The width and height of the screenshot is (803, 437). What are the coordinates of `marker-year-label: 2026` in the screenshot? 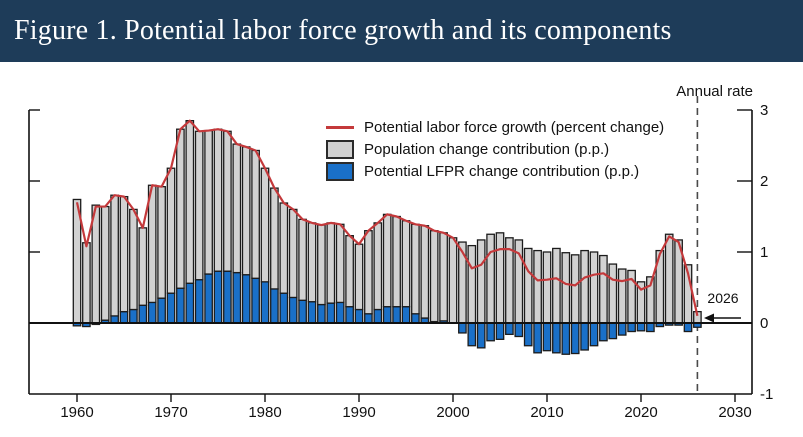 It's located at (723, 298).